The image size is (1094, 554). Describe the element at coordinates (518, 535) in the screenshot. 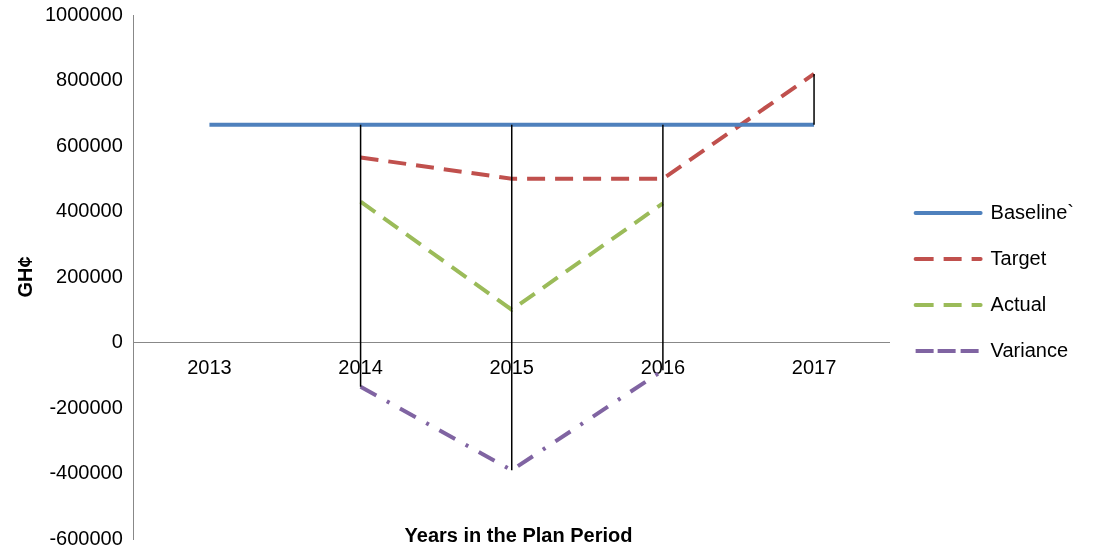

I see `x-axis-title: Years in the Plan Period` at that location.